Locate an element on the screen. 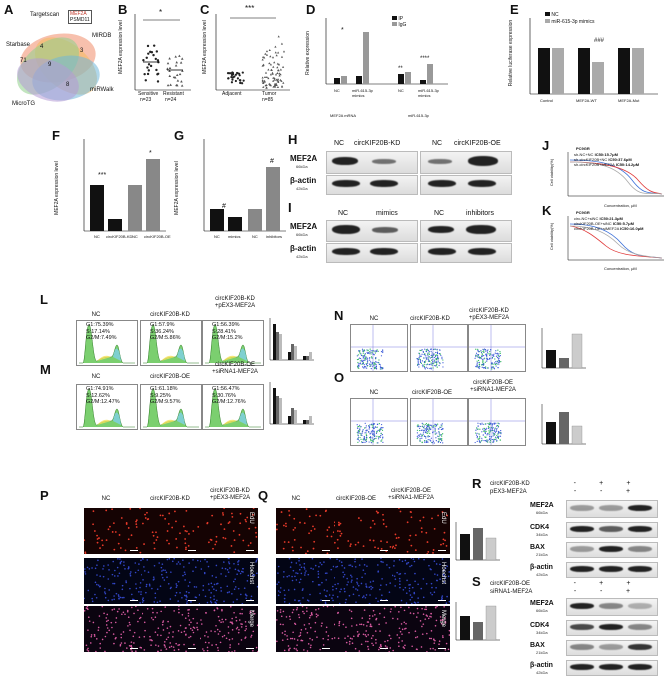 This screenshot has height=676, width=669. callout-mef2a: MEF2A is located at coordinates (78, 14).